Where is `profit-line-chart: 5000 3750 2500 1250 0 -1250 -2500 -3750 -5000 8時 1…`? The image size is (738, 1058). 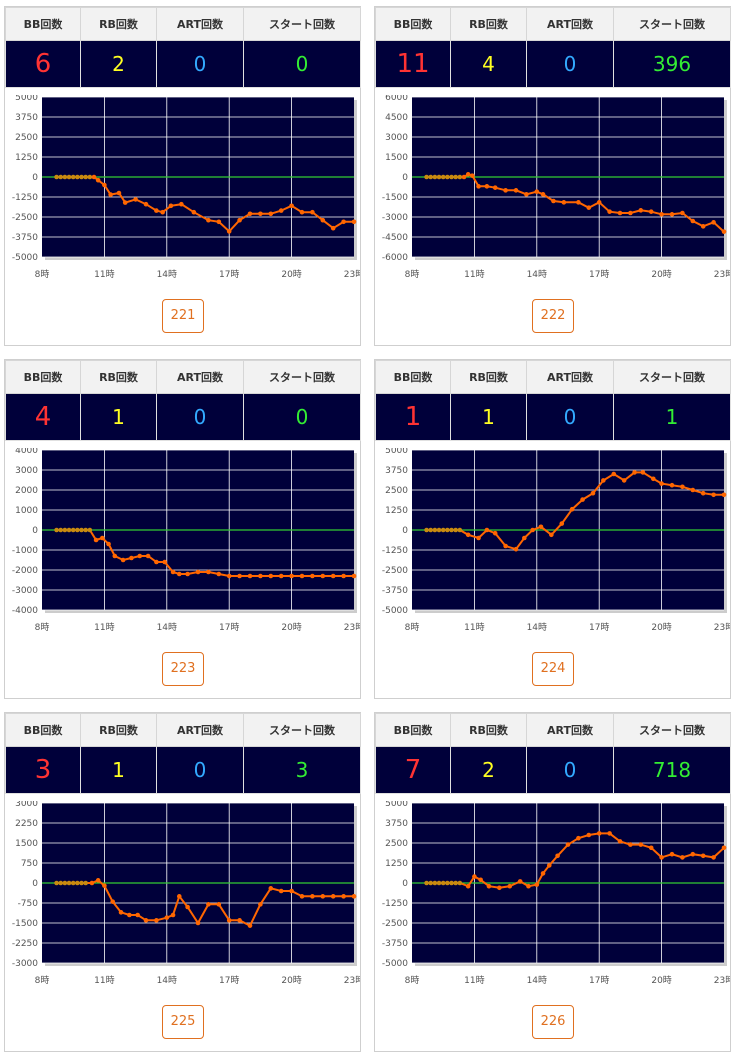 profit-line-chart: 5000 3750 2500 1250 0 -1250 -2500 -3750 -5000 8時 1… is located at coordinates (556, 540).